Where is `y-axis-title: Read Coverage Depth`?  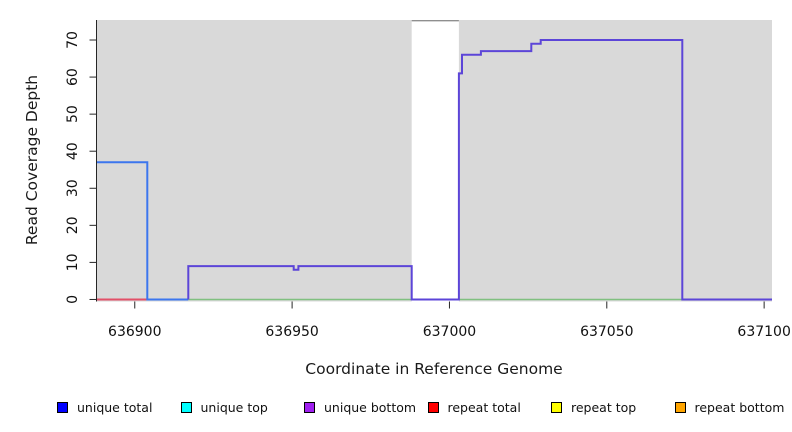
y-axis-title: Read Coverage Depth is located at coordinates (32, 160).